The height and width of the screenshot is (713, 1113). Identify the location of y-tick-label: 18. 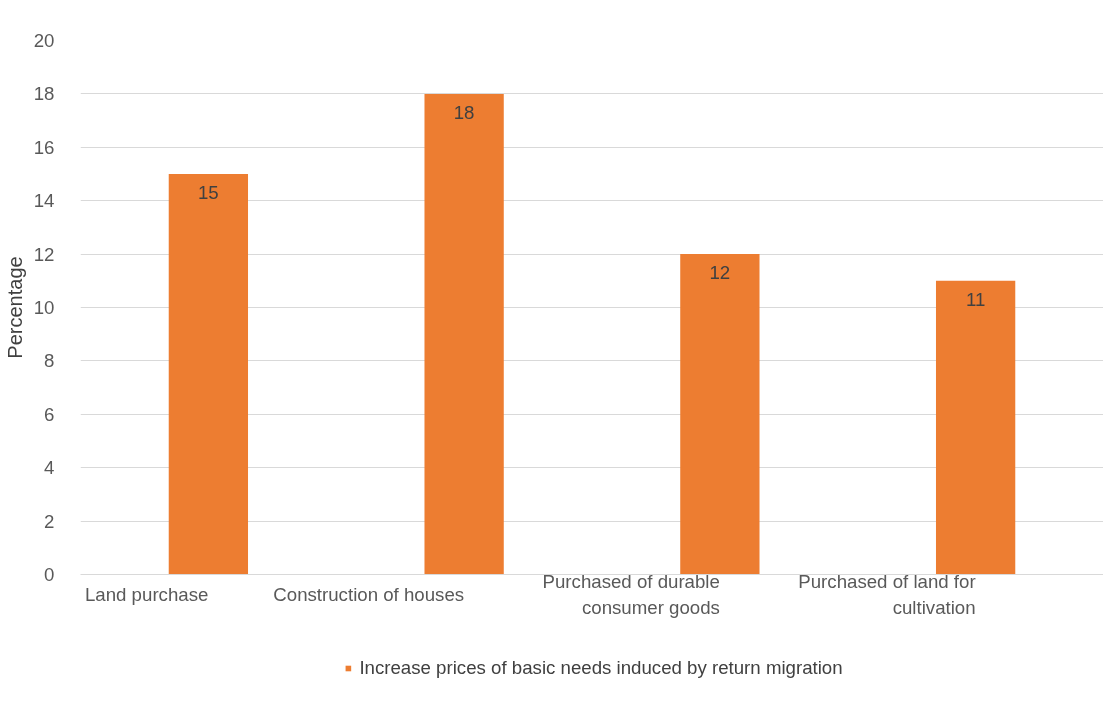
(44, 94).